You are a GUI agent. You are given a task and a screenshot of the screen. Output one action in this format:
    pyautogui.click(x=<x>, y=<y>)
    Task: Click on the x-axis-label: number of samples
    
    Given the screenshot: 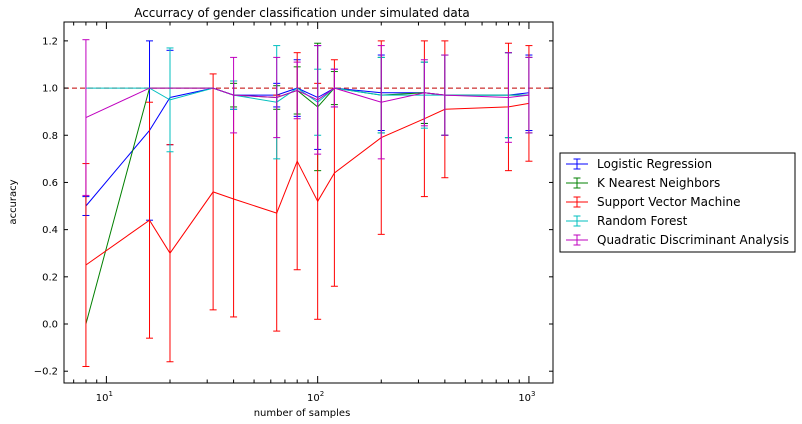 What is the action you would take?
    pyautogui.click(x=302, y=413)
    